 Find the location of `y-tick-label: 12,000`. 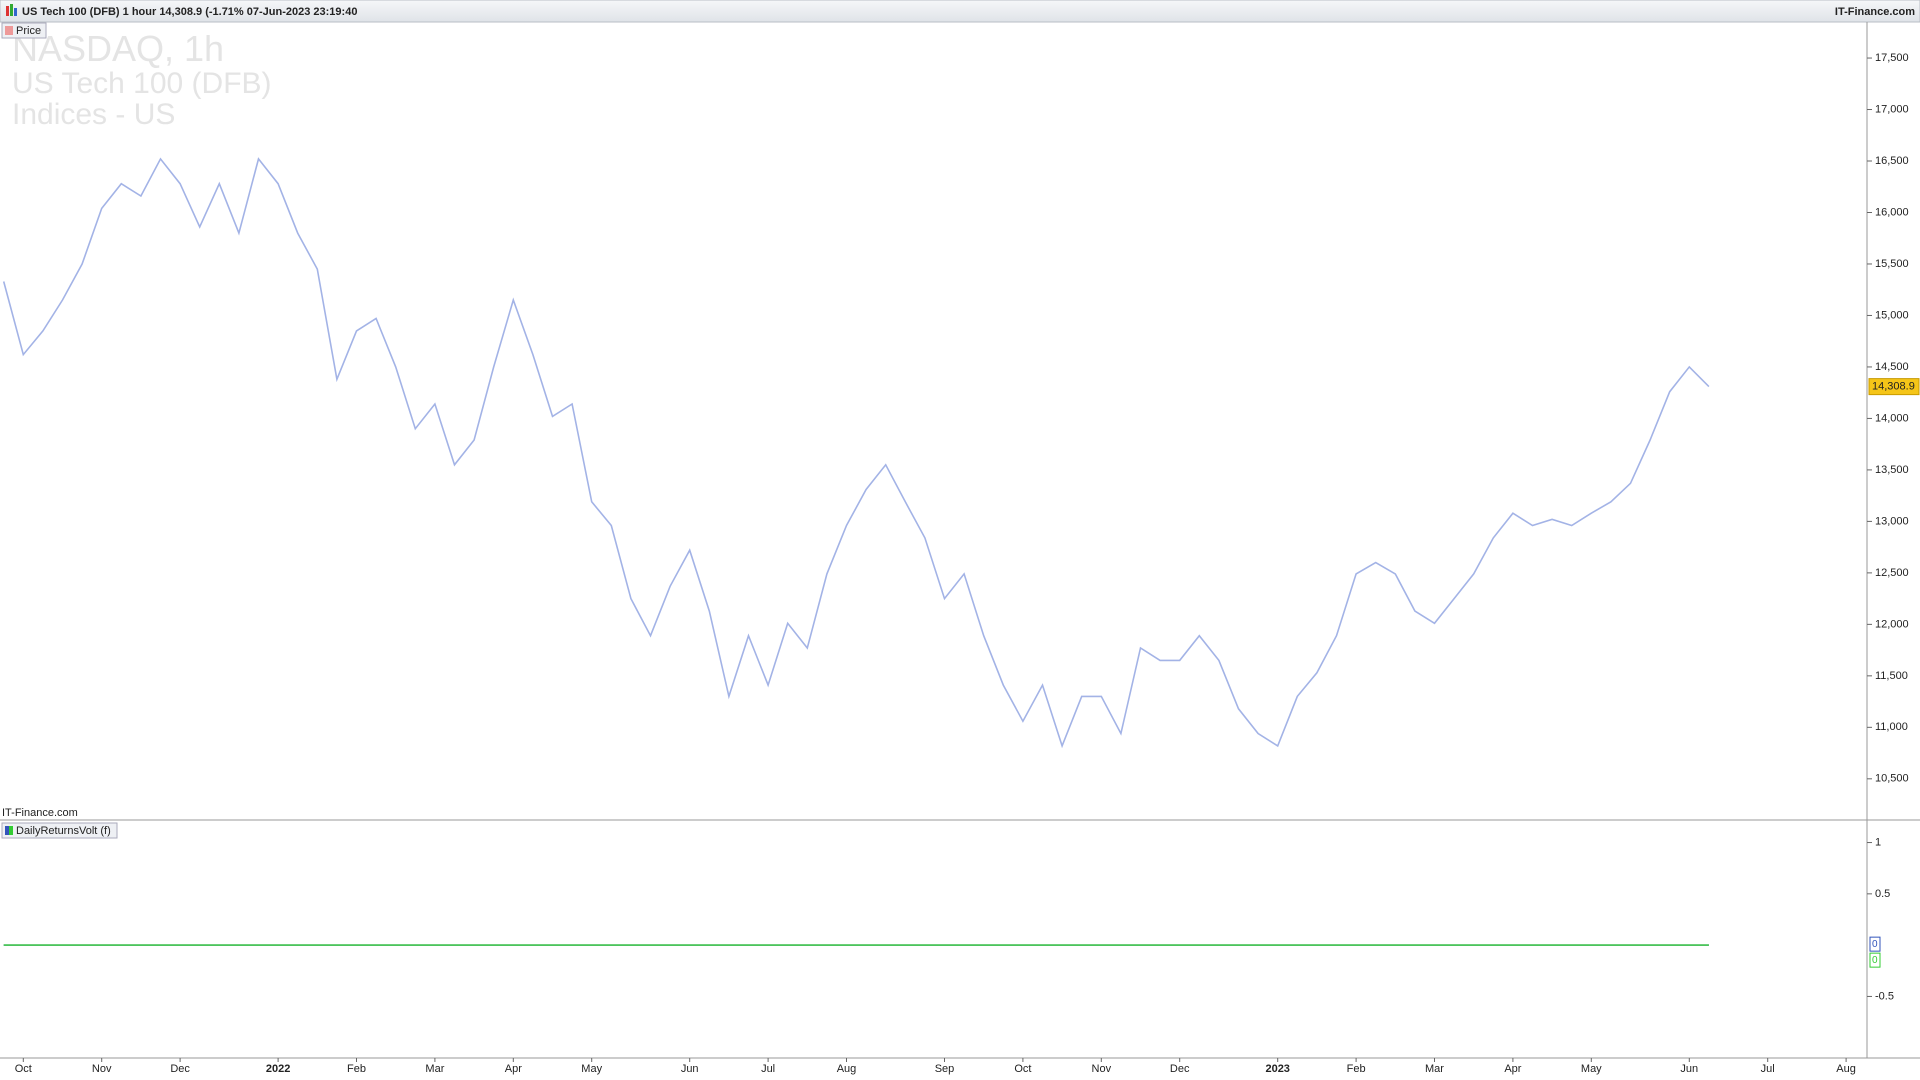

y-tick-label: 12,000 is located at coordinates (1892, 624).